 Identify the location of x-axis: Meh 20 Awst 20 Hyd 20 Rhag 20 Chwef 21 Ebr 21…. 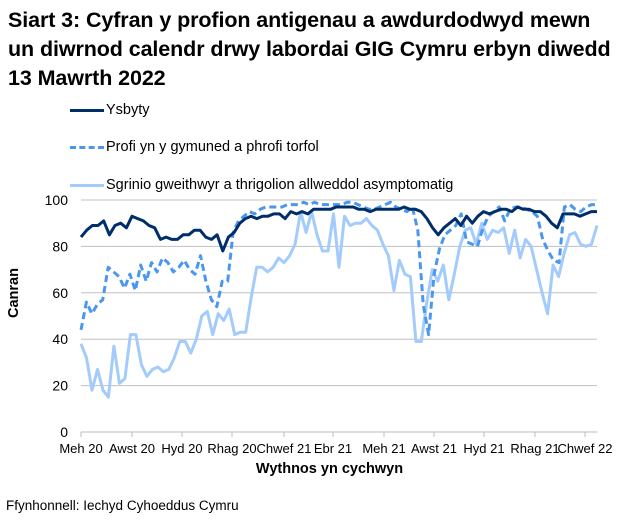
(336, 443).